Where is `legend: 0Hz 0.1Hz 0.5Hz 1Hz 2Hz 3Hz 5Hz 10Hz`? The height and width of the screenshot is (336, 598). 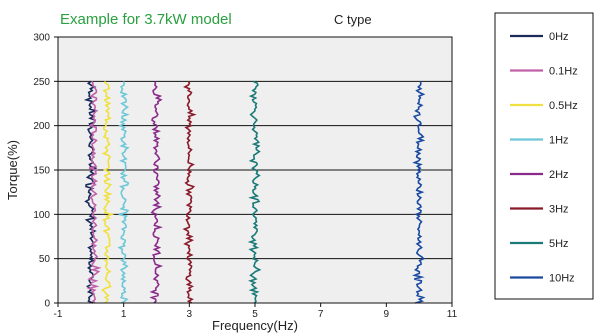 legend: 0Hz 0.1Hz 0.5Hz 1Hz 2Hz 3Hz 5Hz 10Hz is located at coordinates (544, 158).